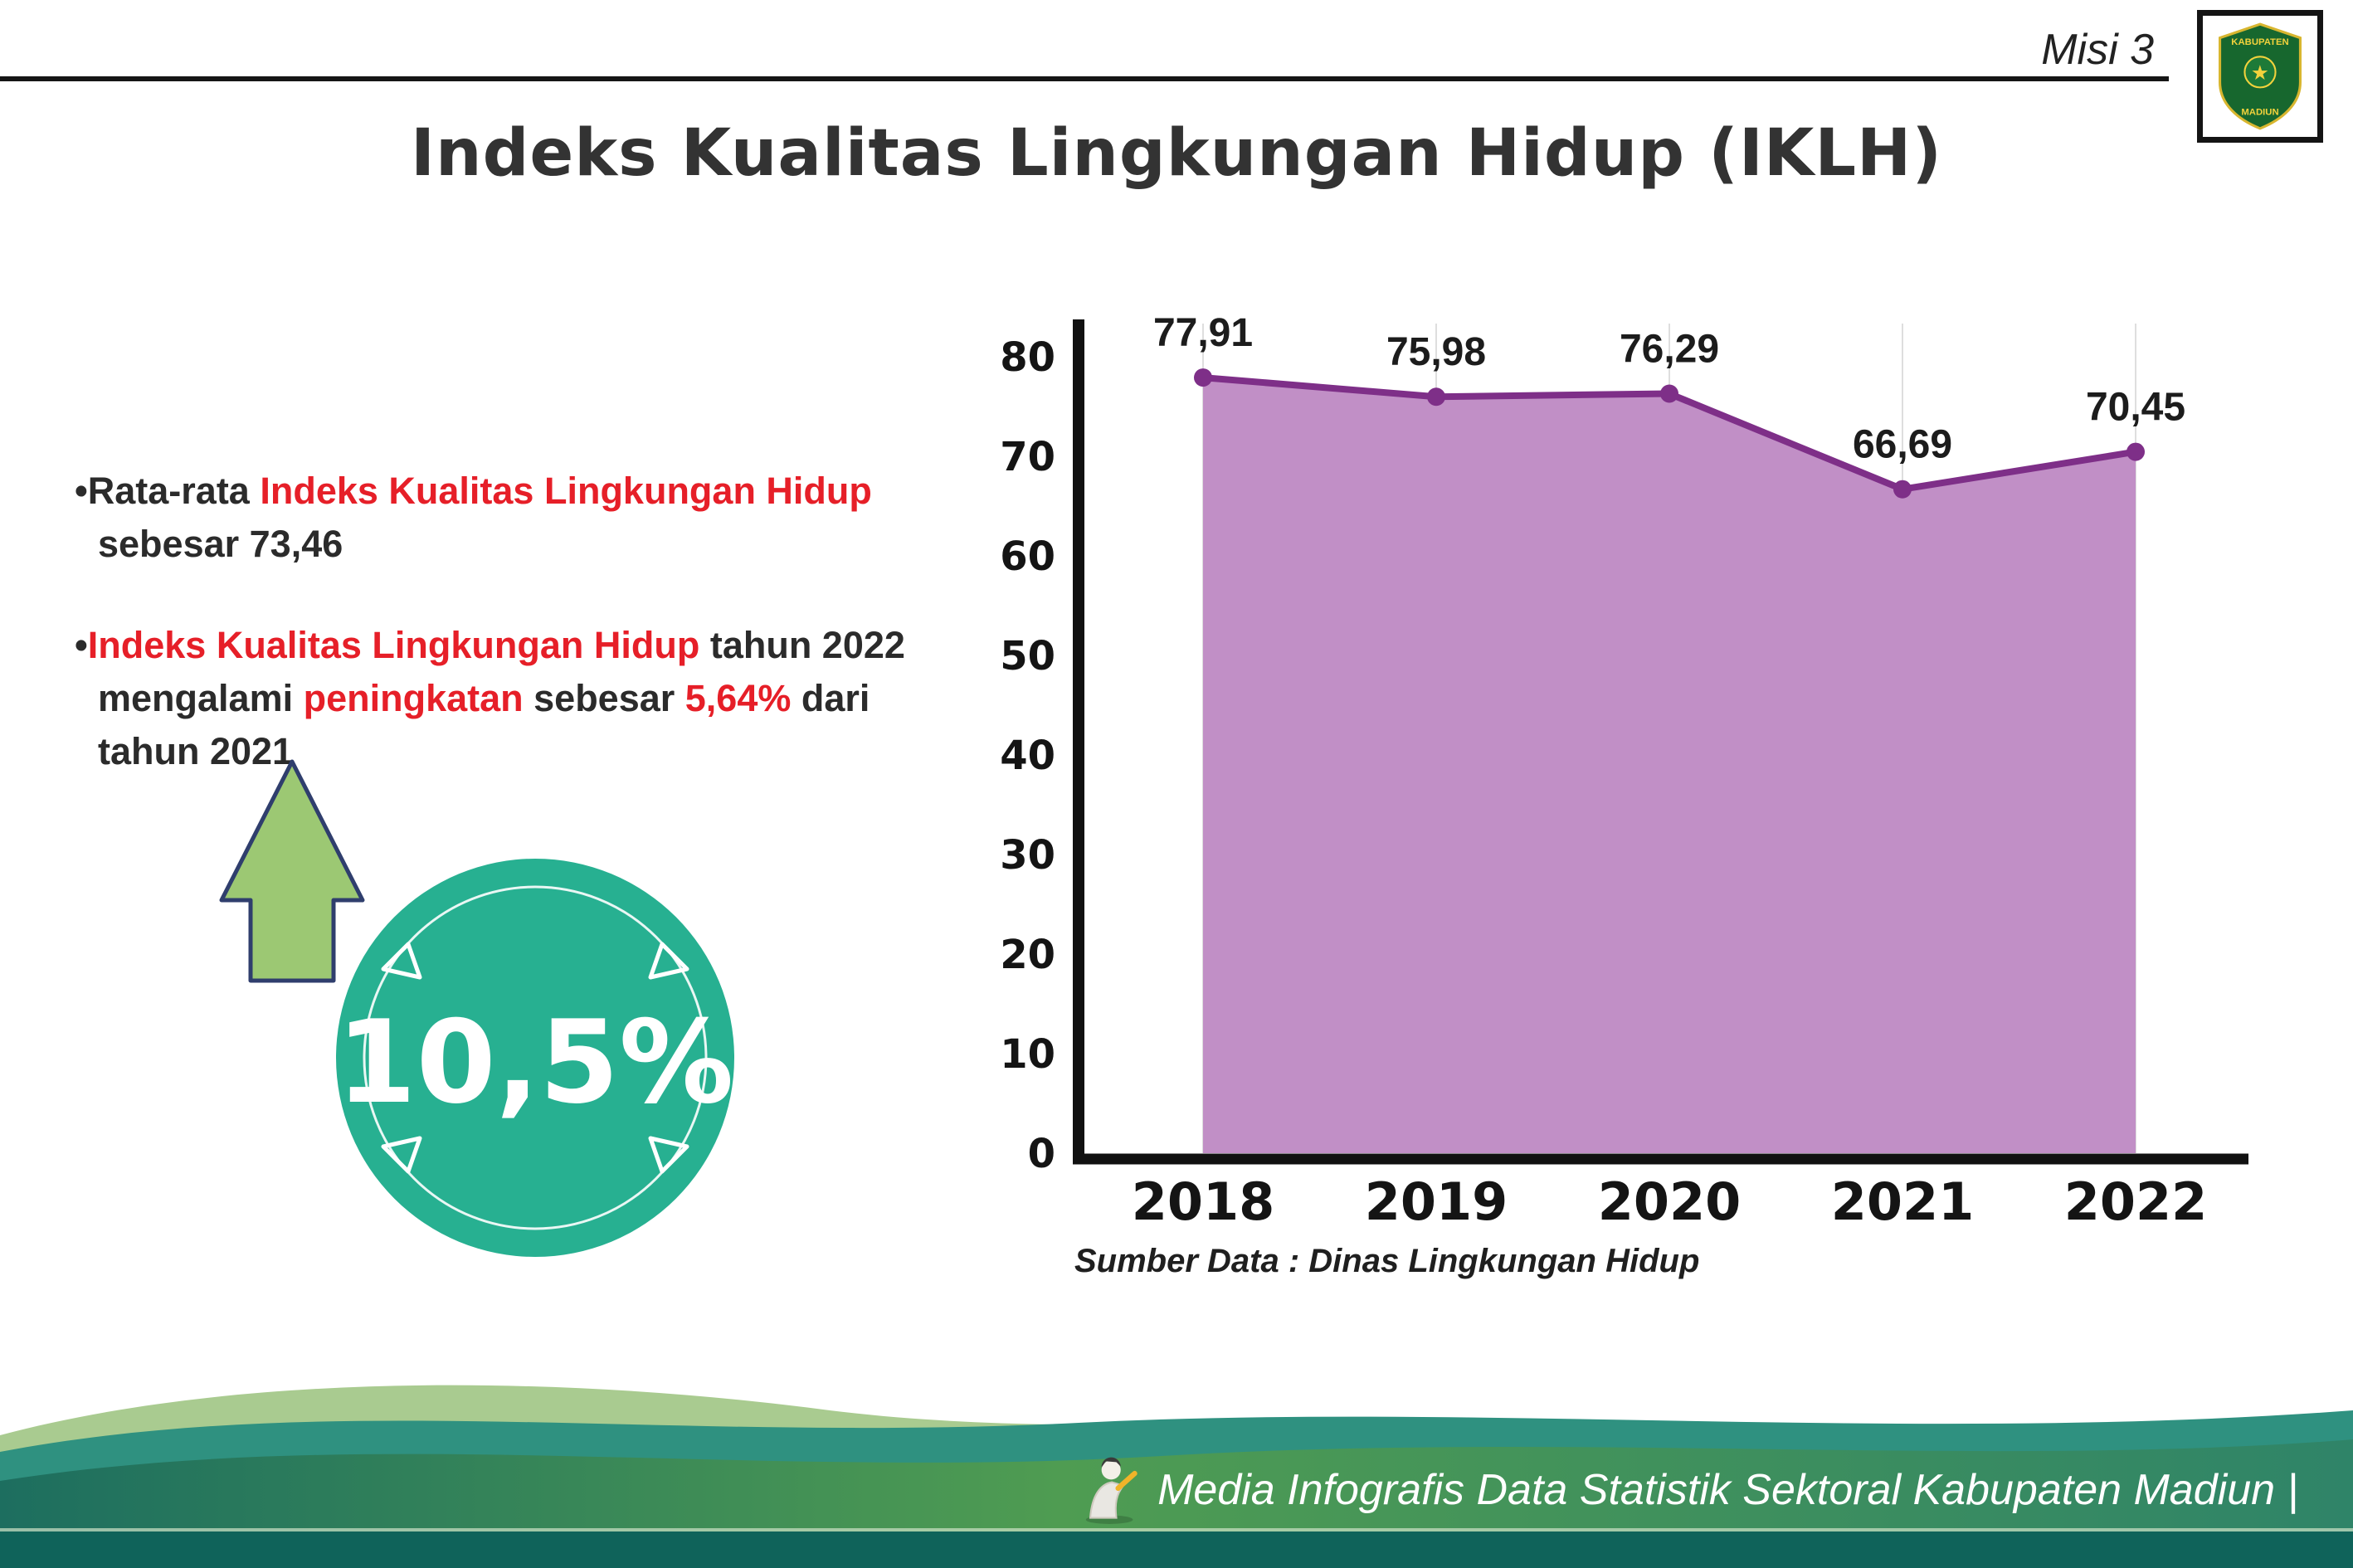  I want to click on logo-text-top: KABUPATEN, so click(2259, 42).